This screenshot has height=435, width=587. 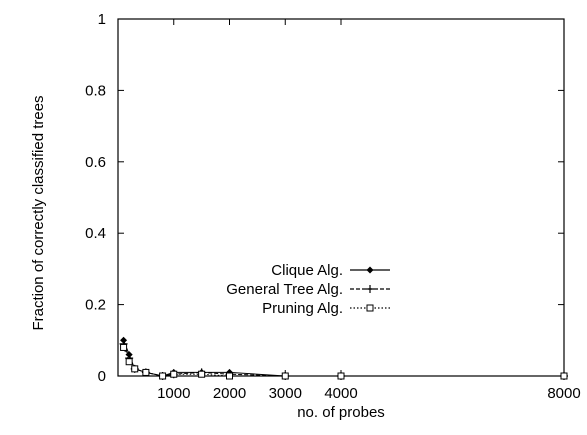 I want to click on legend-label: Clique Alg., so click(x=307, y=270).